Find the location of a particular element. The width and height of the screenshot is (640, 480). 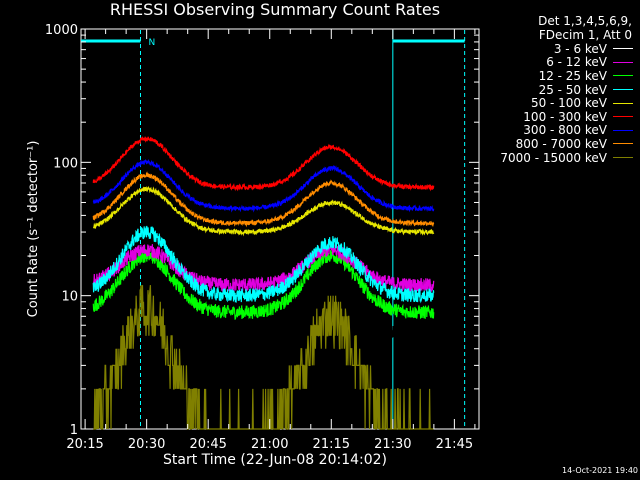

legend-item: 25 - 50 keV is located at coordinates (552, 90).